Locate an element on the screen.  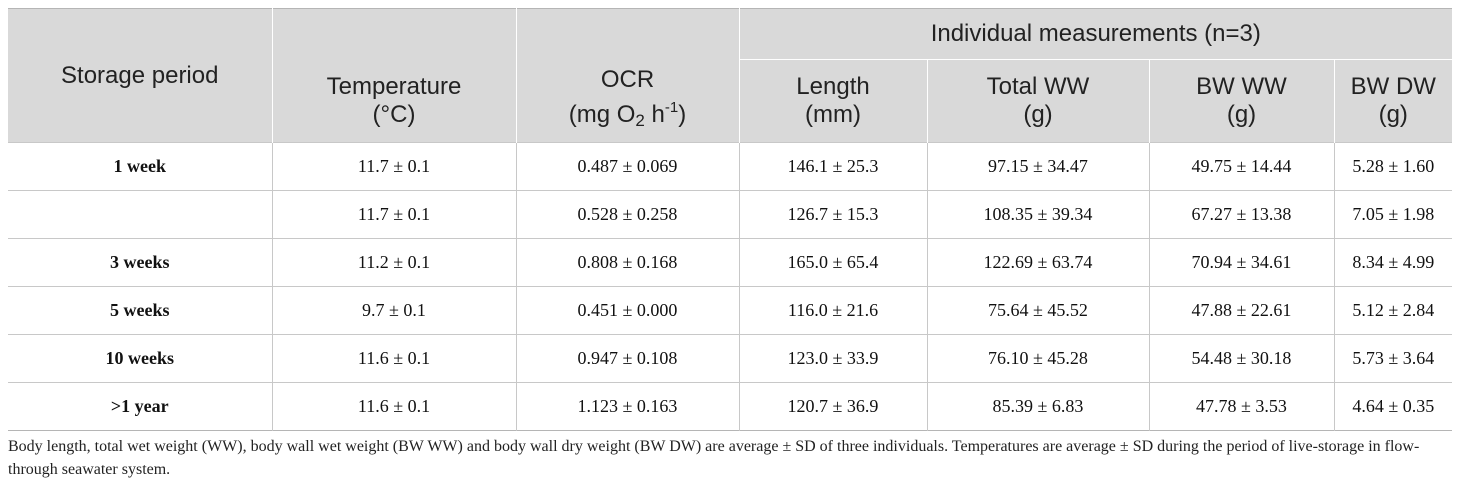
cell-bw-ww: 47.78 ± 3.53 is located at coordinates (1242, 406).